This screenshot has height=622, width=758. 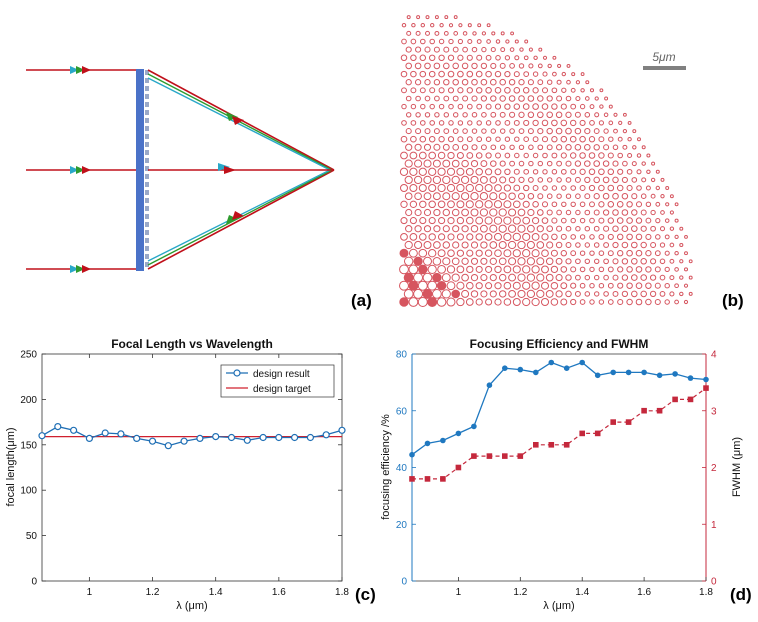 What do you see at coordinates (105, 433) in the screenshot?
I see `design-result-point` at bounding box center [105, 433].